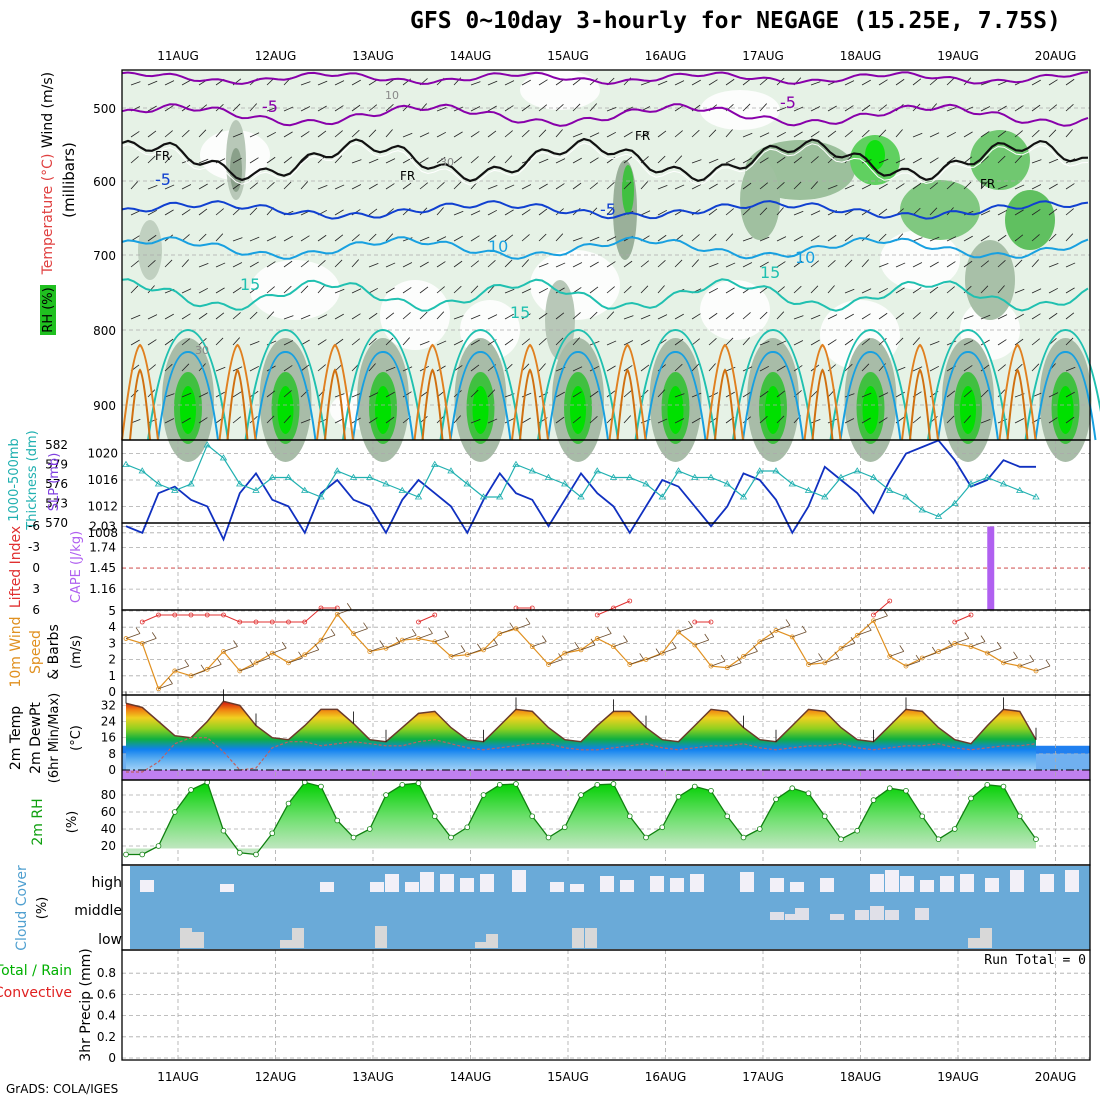 The image size is (1100, 1100). What do you see at coordinates (102, 454) in the screenshot?
I see `slp-tick: 1020` at bounding box center [102, 454].